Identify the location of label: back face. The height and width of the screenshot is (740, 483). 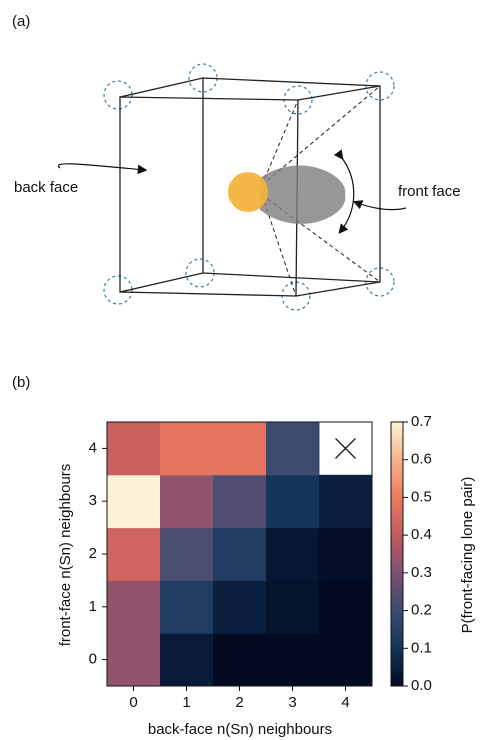
(46, 187).